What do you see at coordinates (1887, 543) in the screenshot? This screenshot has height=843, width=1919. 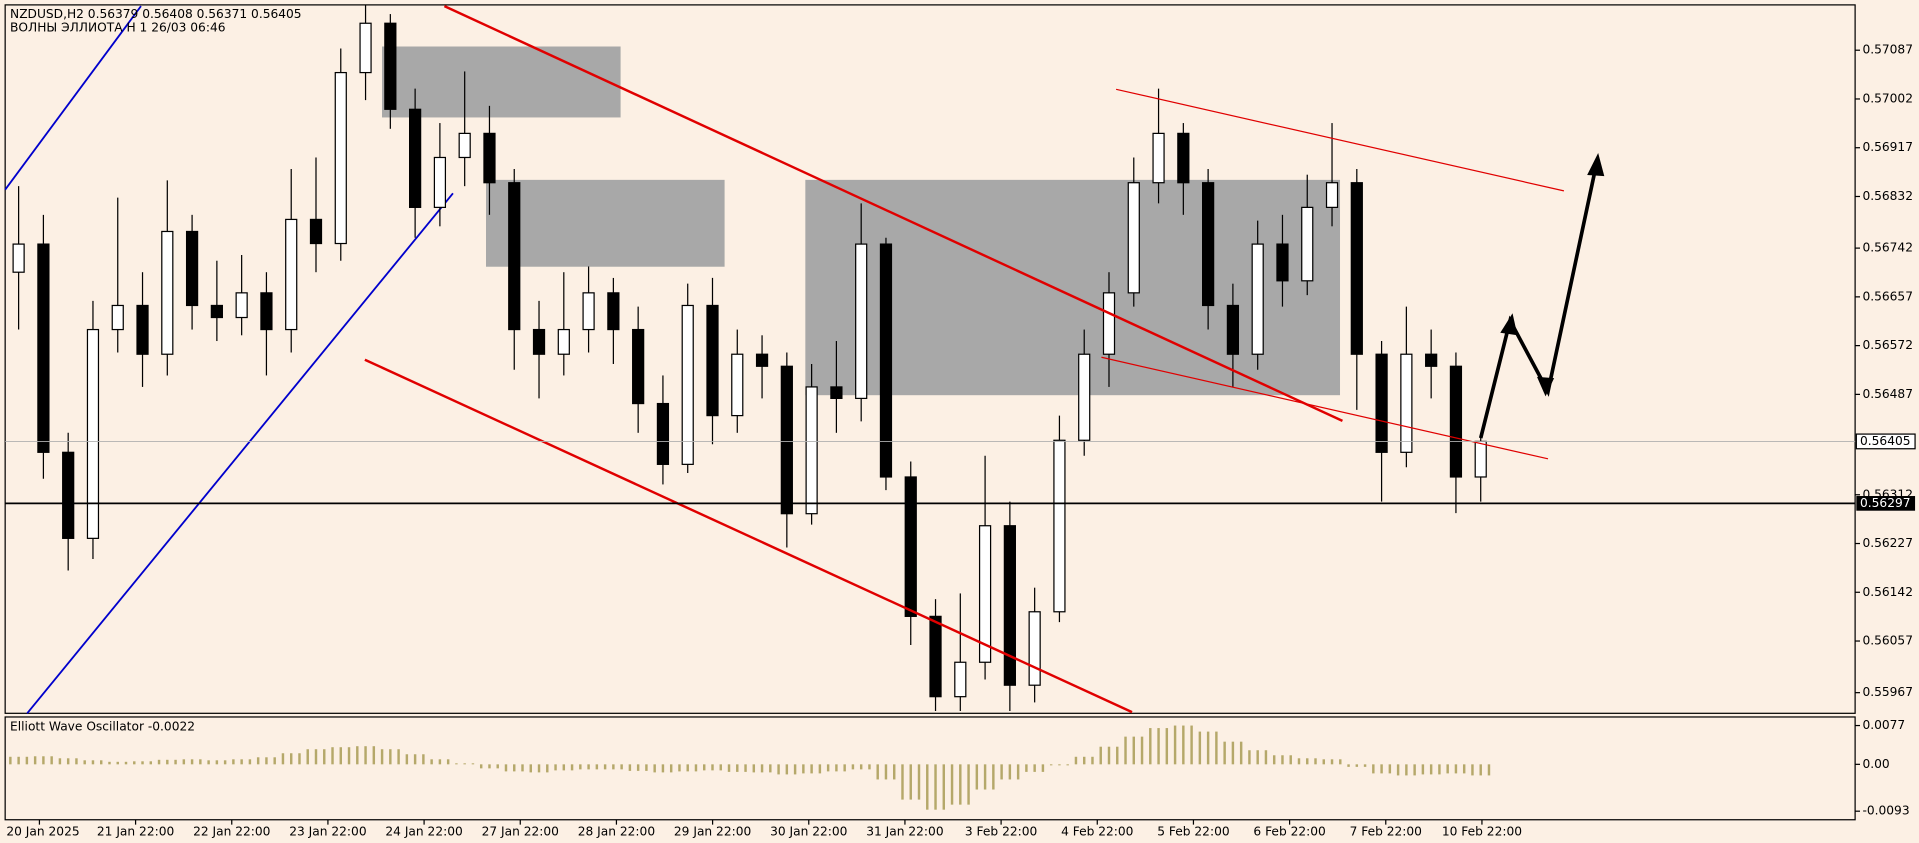 I see `y-tick-label: 0.56227` at bounding box center [1887, 543].